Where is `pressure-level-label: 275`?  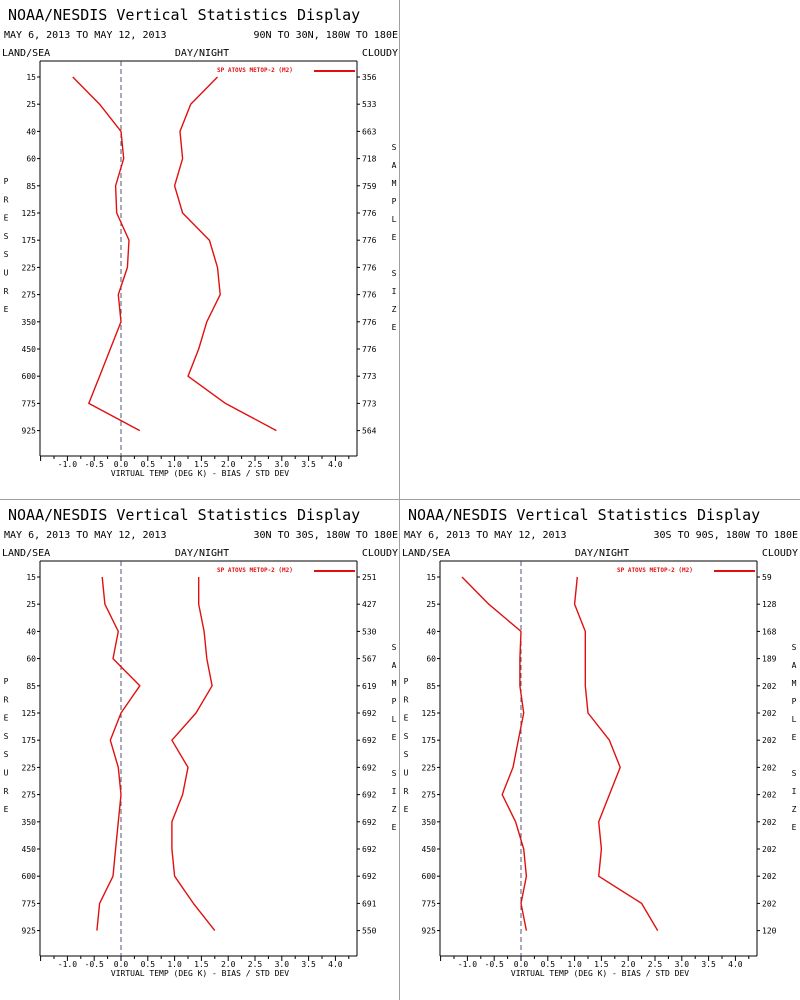
pressure-level-label: 275 is located at coordinates (29, 795).